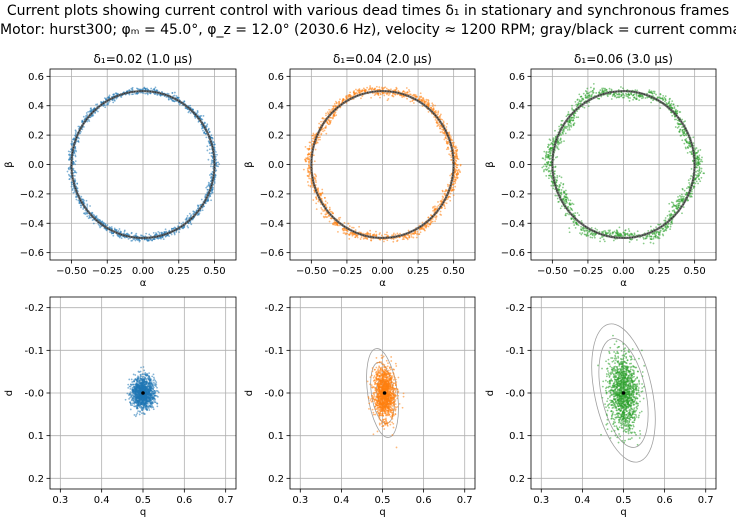  What do you see at coordinates (517, 77) in the screenshot?
I see `y-tick-label: 0.6` at bounding box center [517, 77].